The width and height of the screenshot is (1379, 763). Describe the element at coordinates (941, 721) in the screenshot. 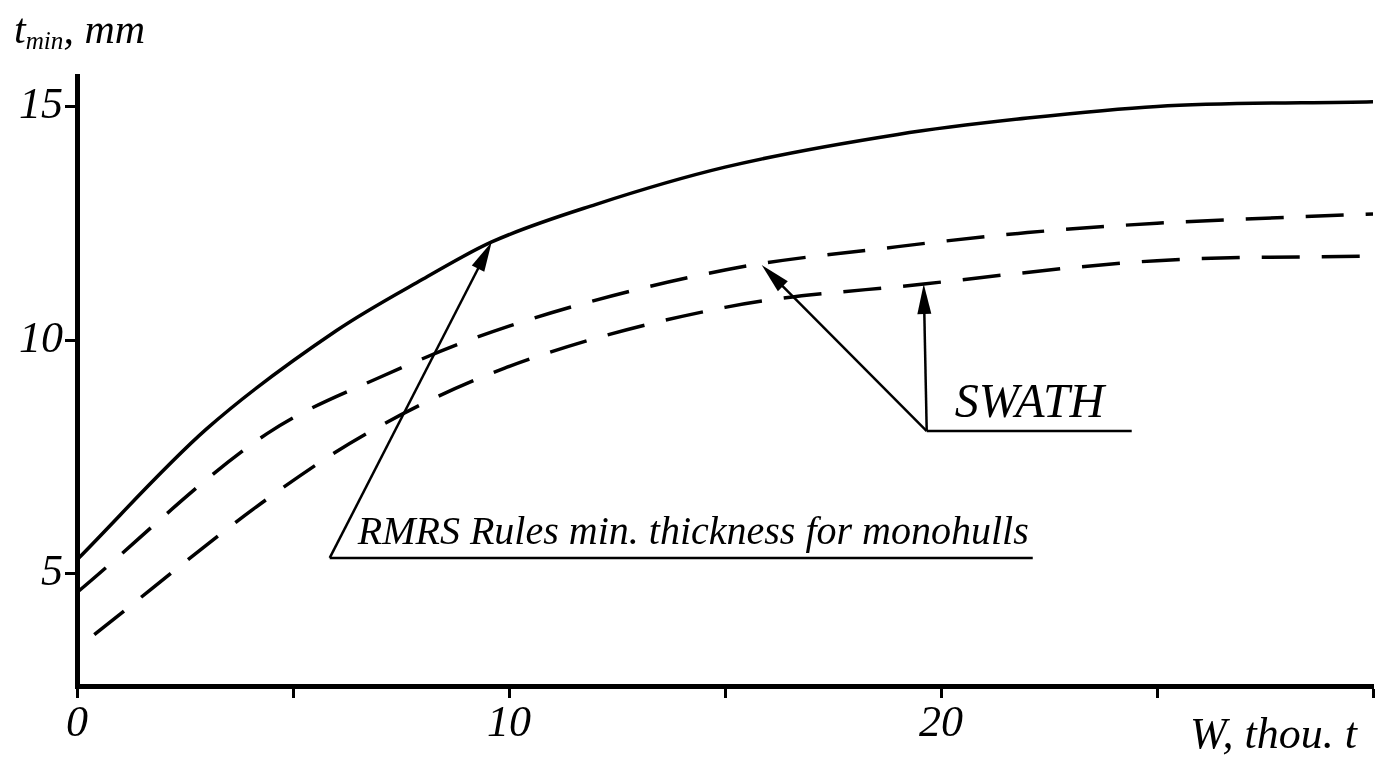

I see `x-tick-label: 20` at that location.